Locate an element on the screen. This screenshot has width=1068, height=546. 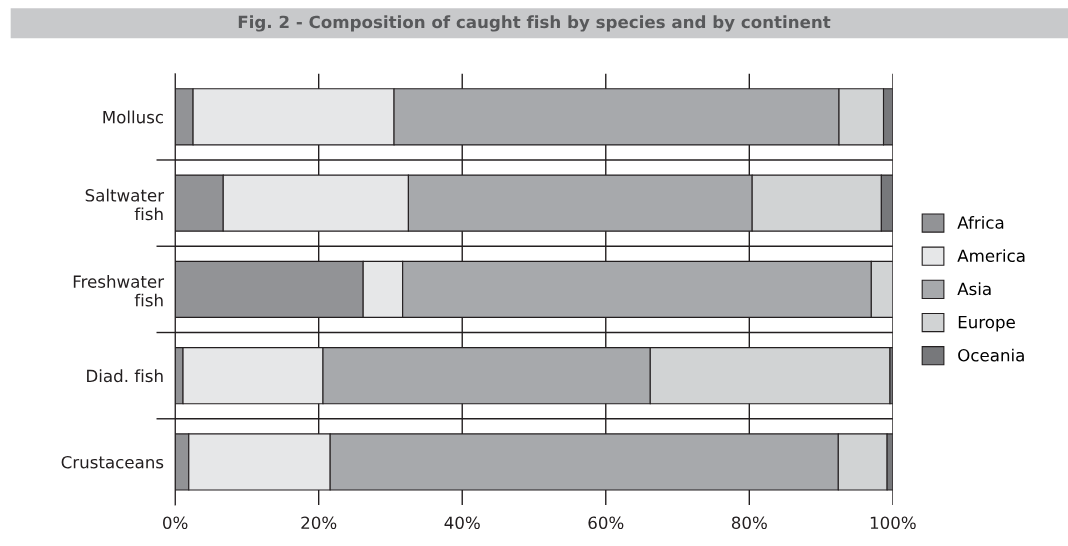
legend-label: Oceania is located at coordinates (991, 355).